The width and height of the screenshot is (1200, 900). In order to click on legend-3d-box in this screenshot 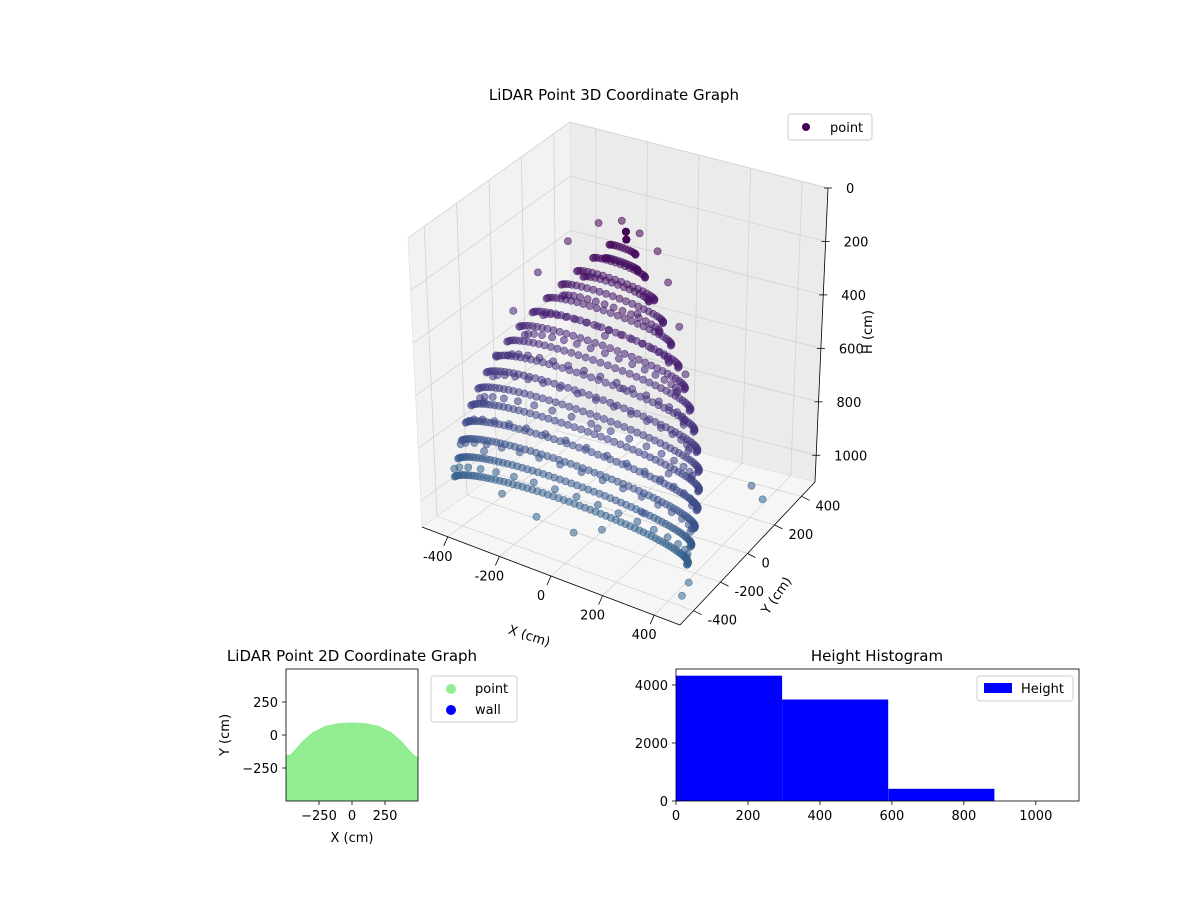, I will do `click(830, 127)`.